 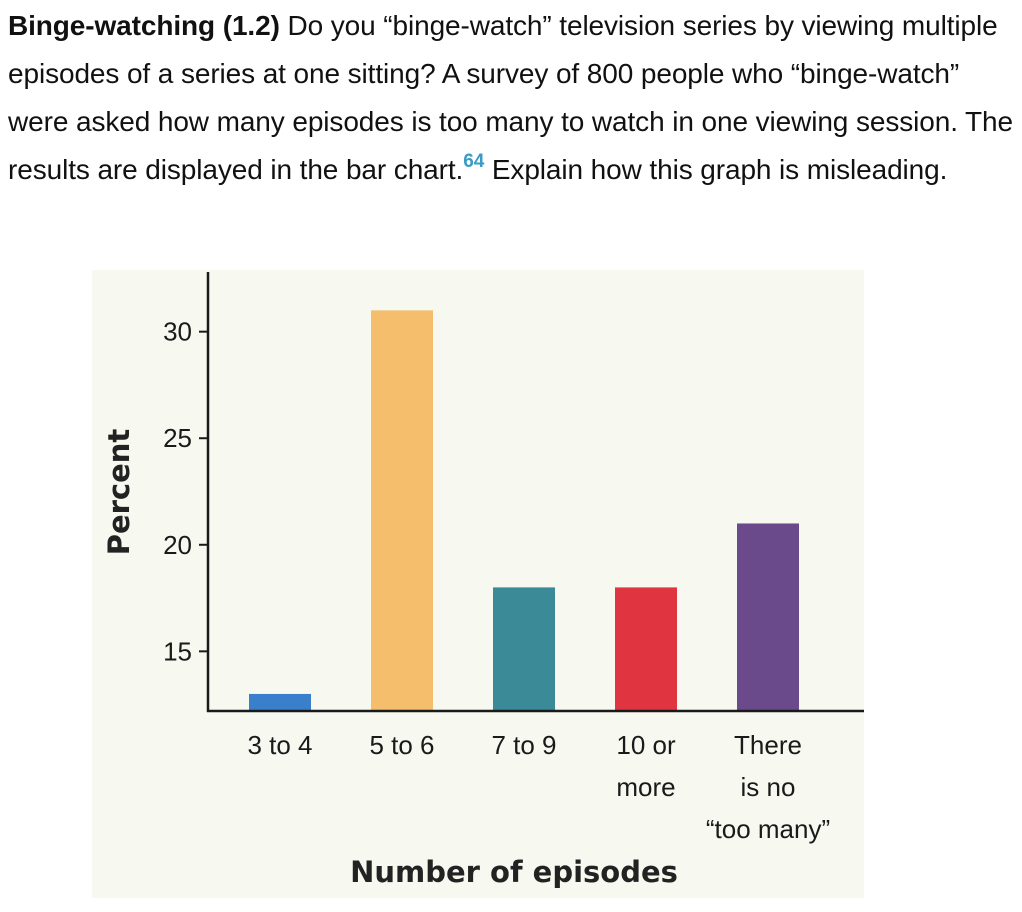 What do you see at coordinates (279, 745) in the screenshot?
I see `x-category-label-1-line-1: 3 to 4` at bounding box center [279, 745].